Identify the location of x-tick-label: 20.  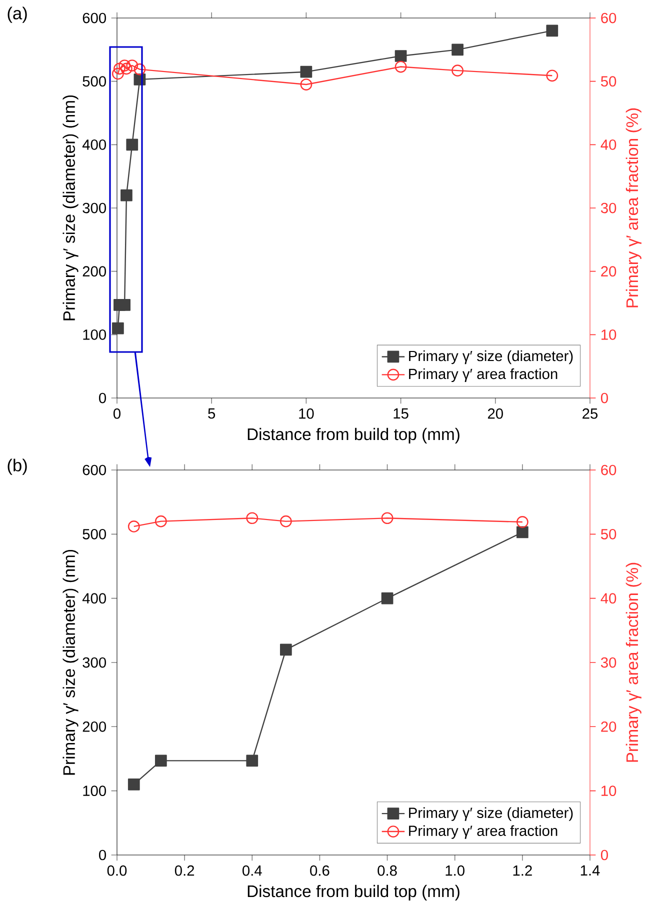
(495, 413).